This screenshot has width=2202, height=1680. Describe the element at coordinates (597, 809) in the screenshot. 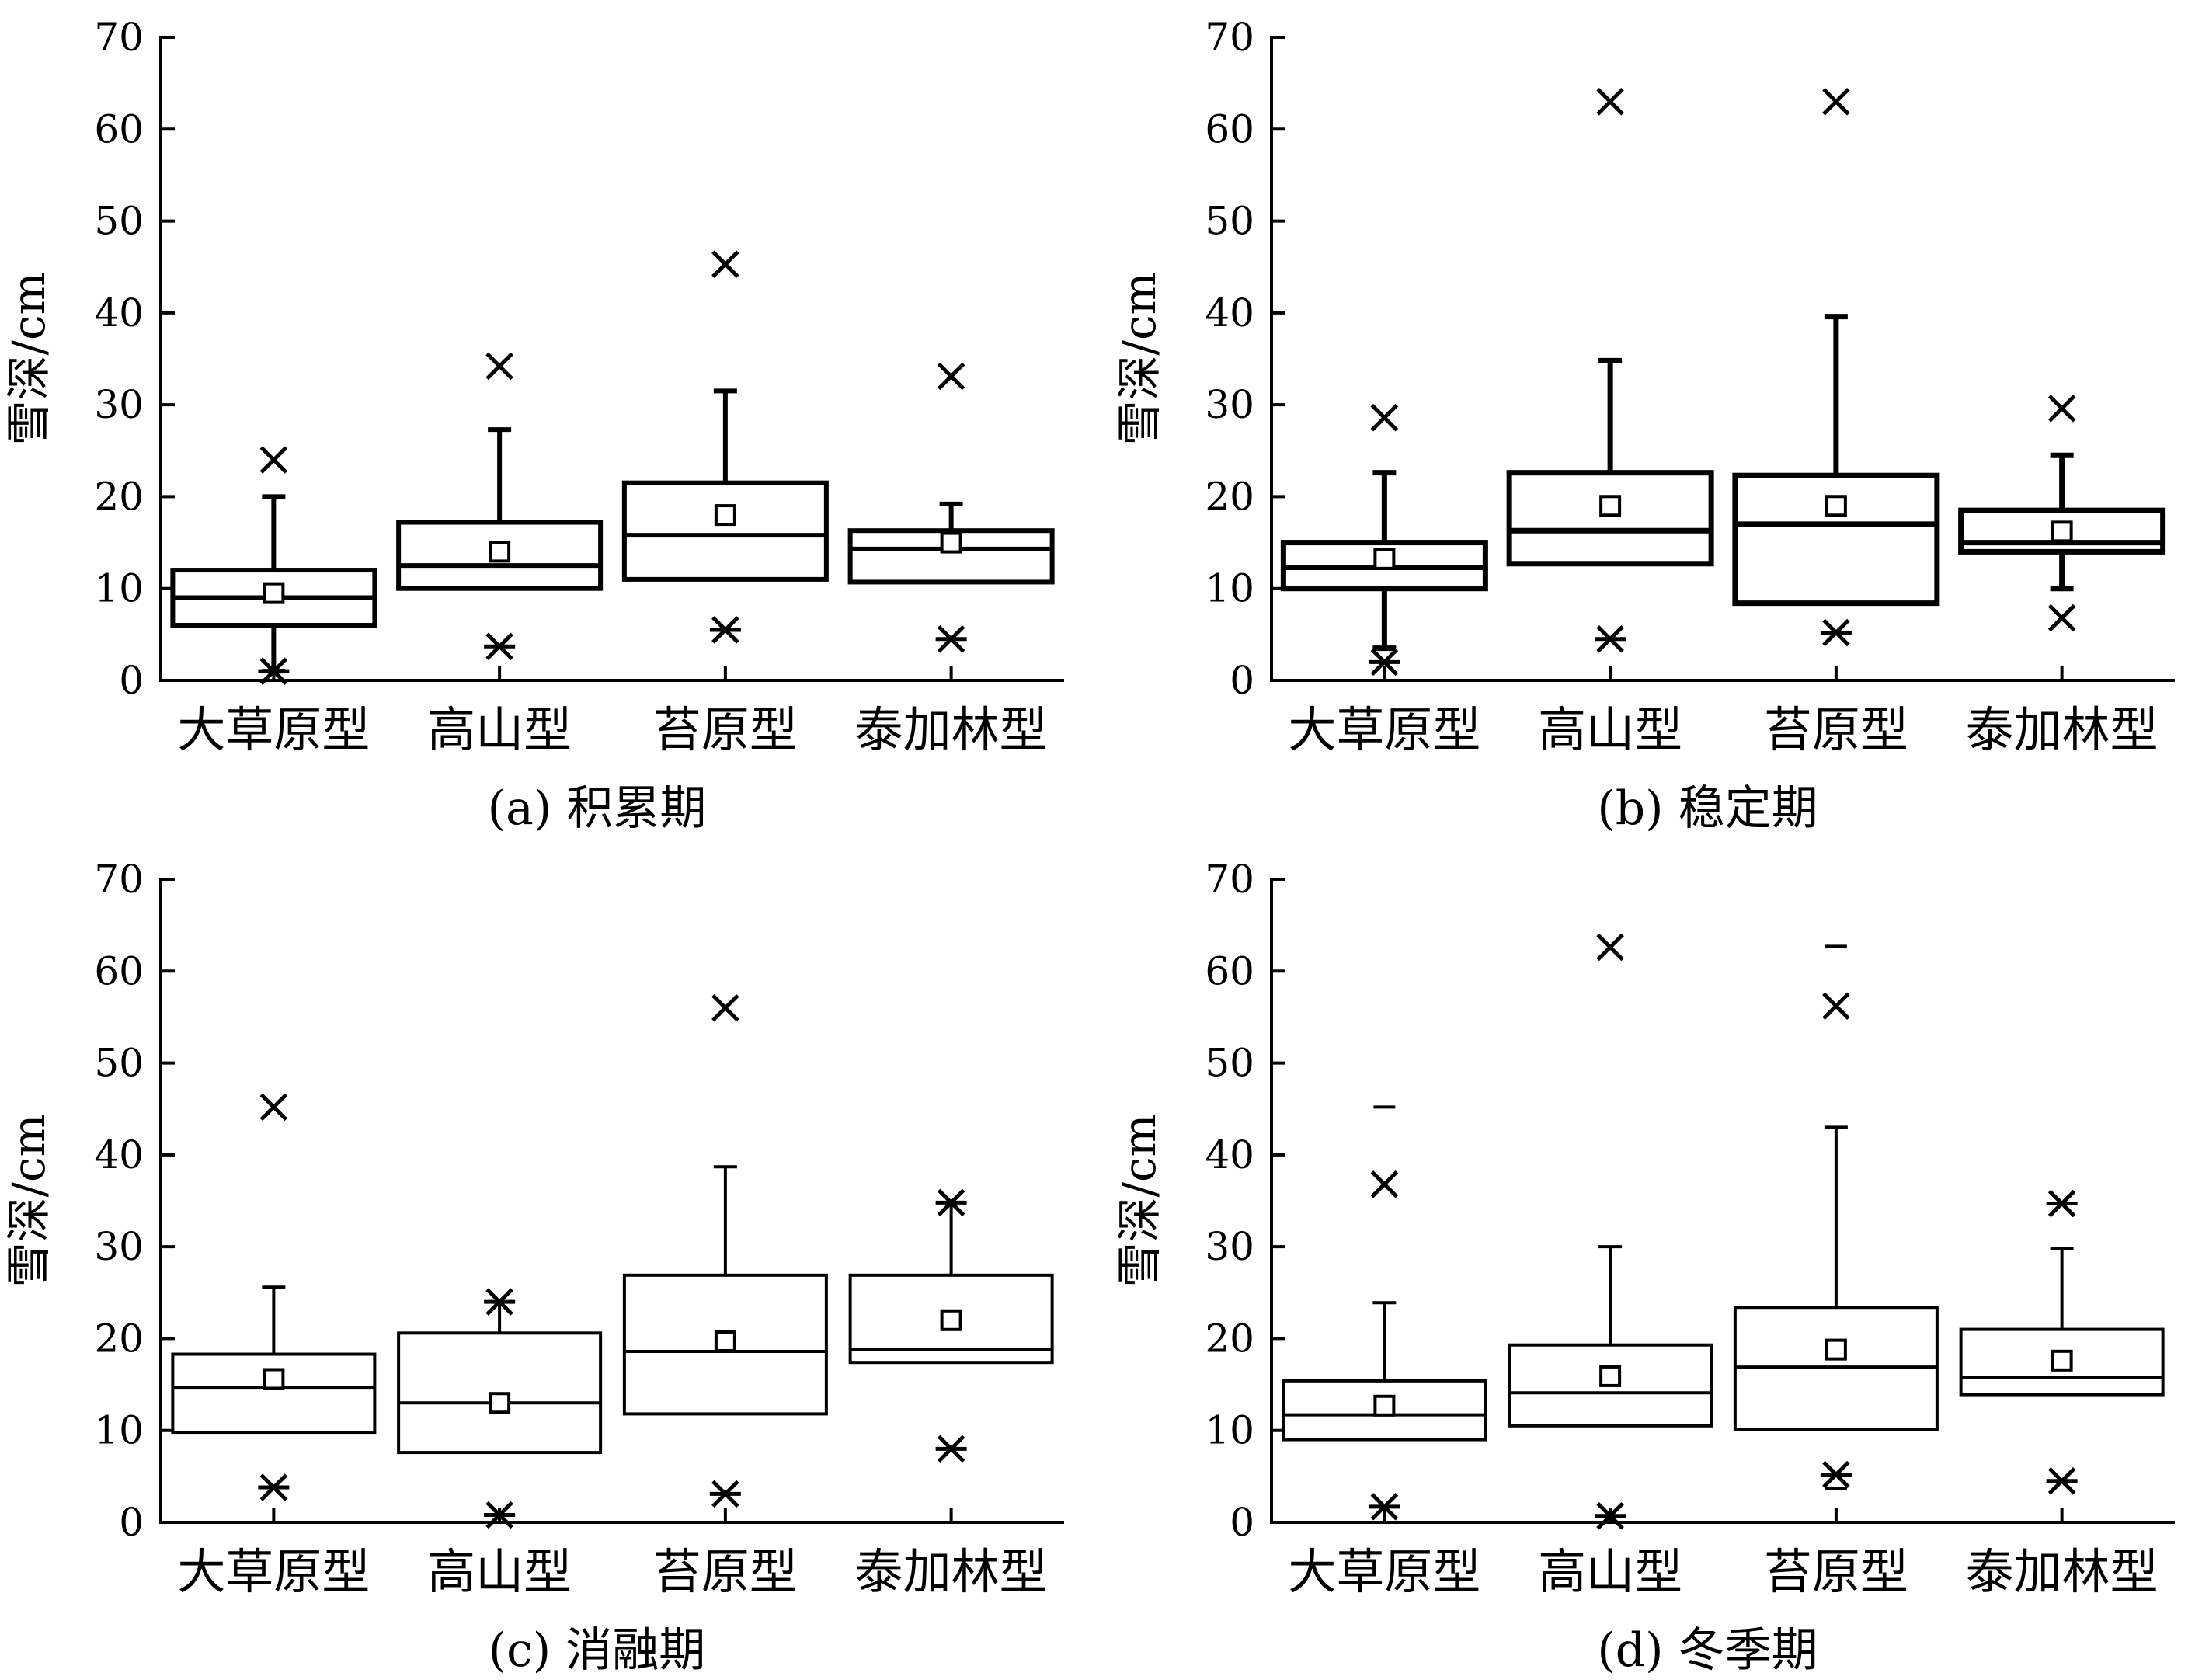

I see `panel-caption: (a) 积累期` at that location.